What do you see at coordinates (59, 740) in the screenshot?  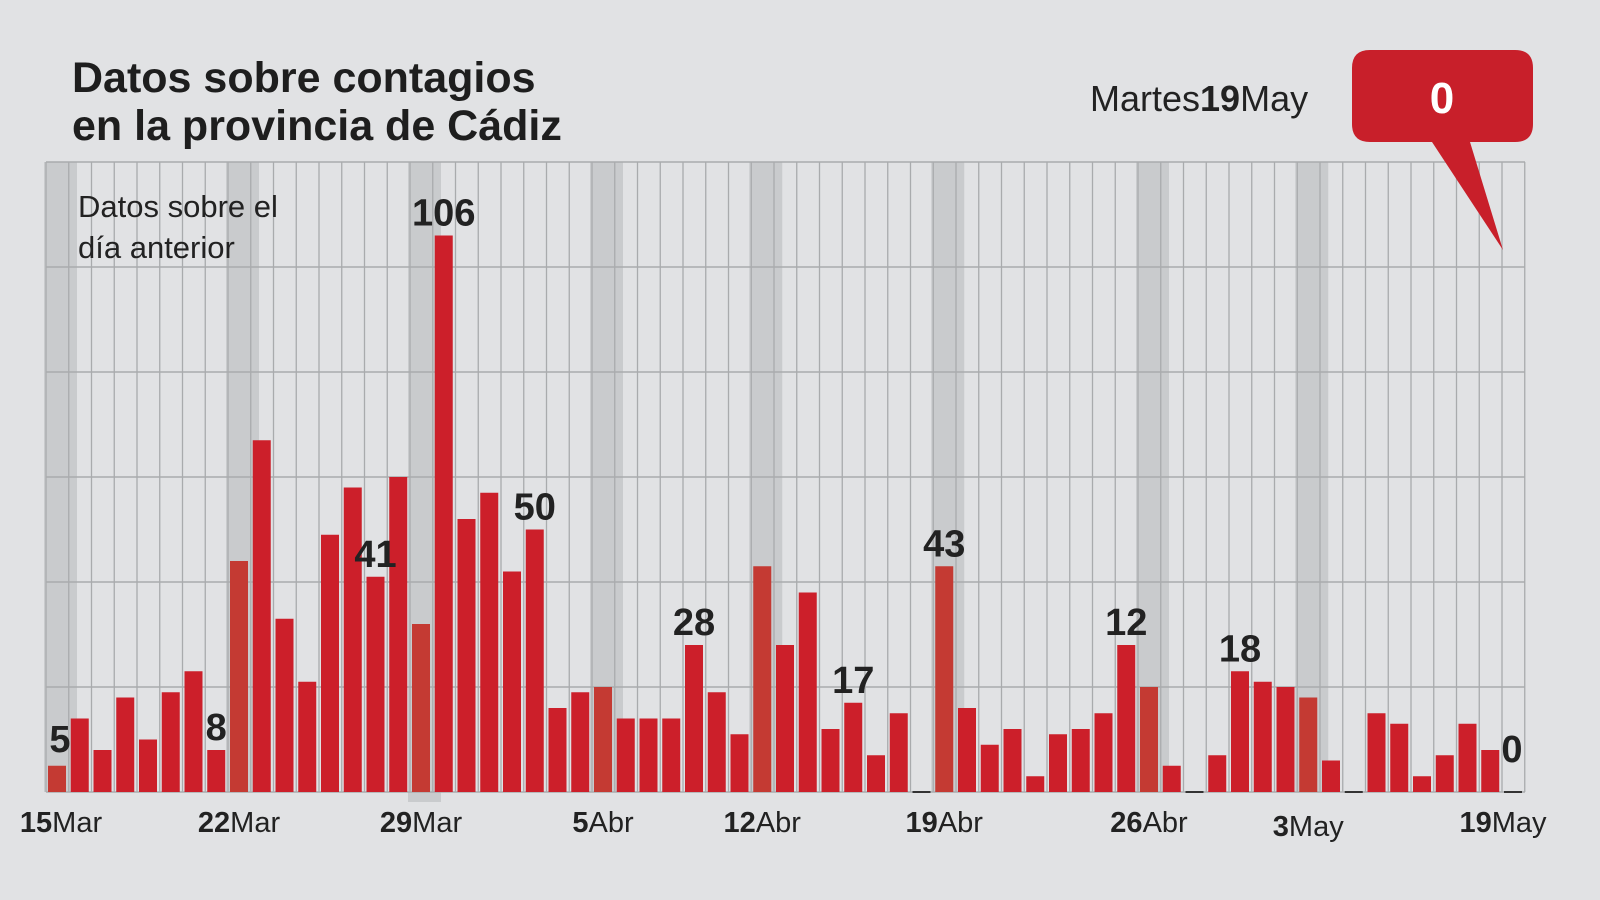 I see `data-label: 5` at bounding box center [59, 740].